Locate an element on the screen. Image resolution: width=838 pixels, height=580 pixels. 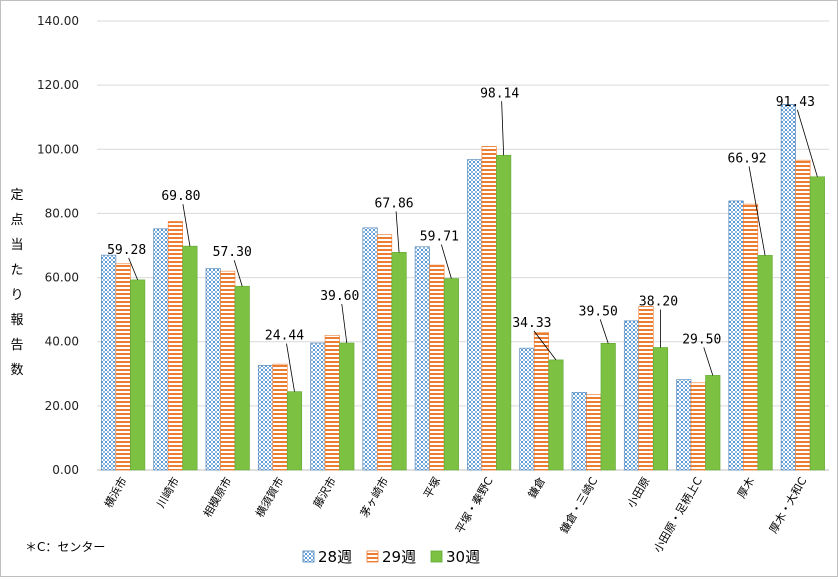
data-label: 38.20 is located at coordinates (658, 301).